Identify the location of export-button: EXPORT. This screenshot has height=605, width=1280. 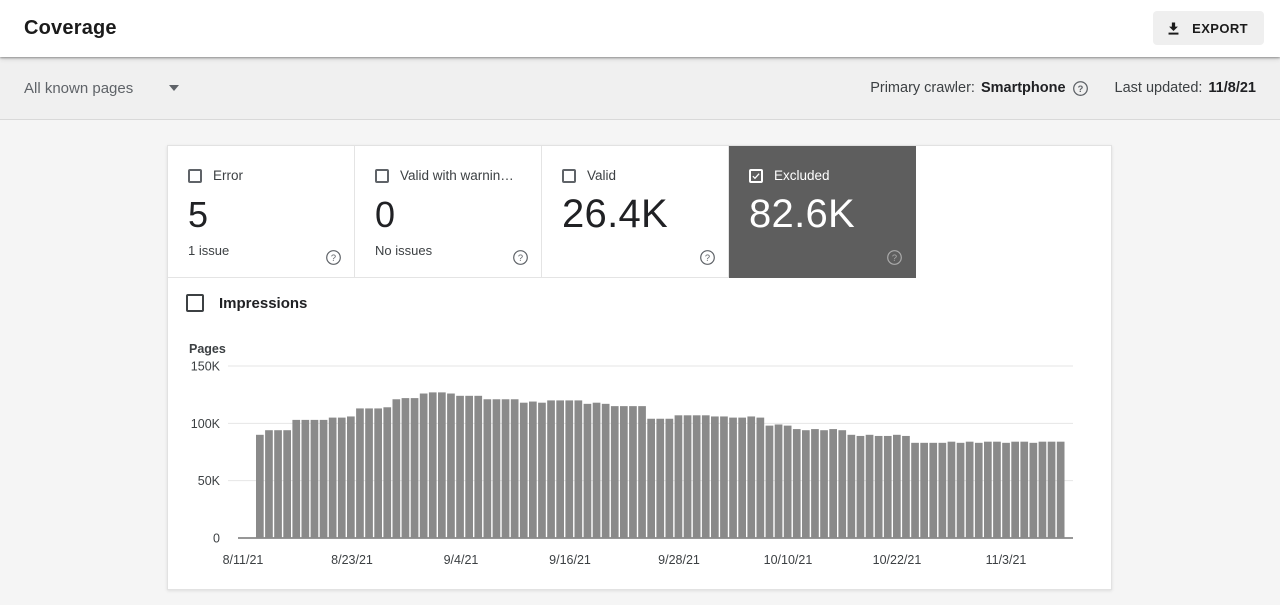
(1208, 28).